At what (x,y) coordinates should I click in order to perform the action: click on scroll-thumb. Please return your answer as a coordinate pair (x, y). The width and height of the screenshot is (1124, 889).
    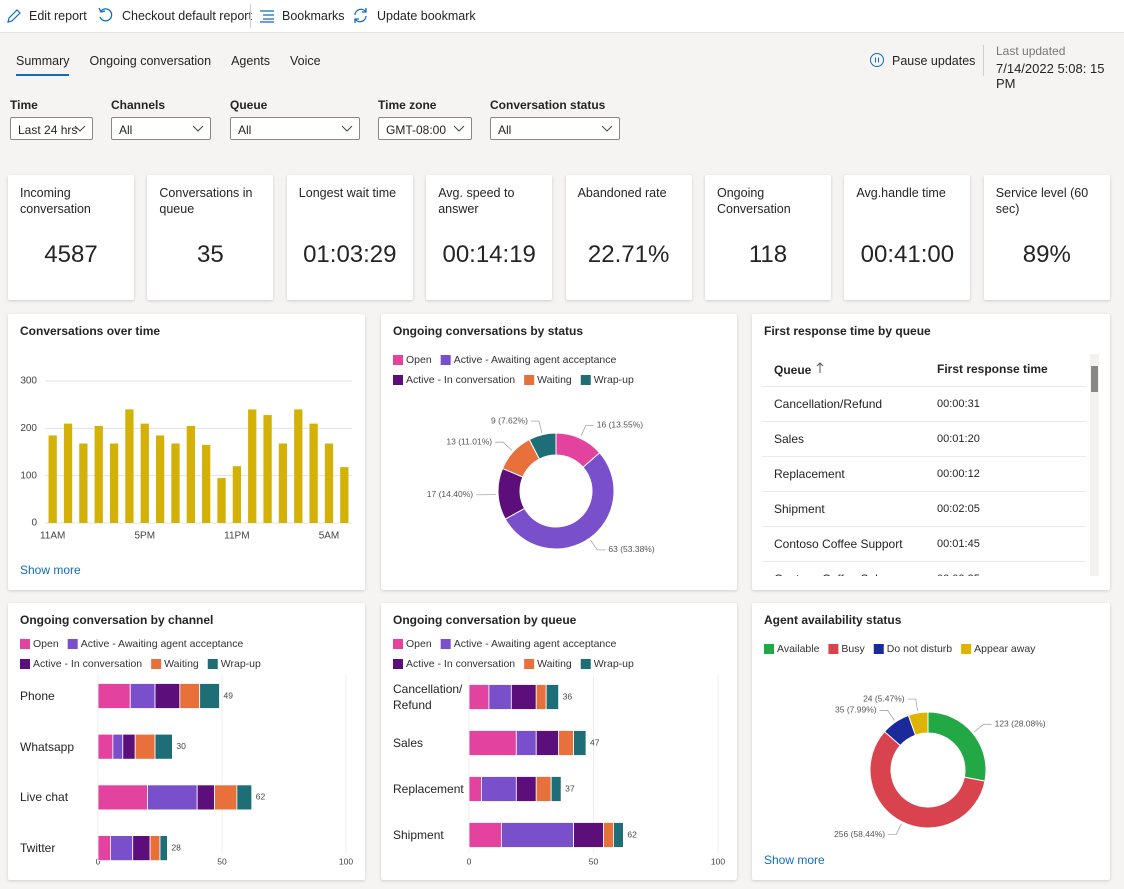
    Looking at the image, I should click on (1094, 379).